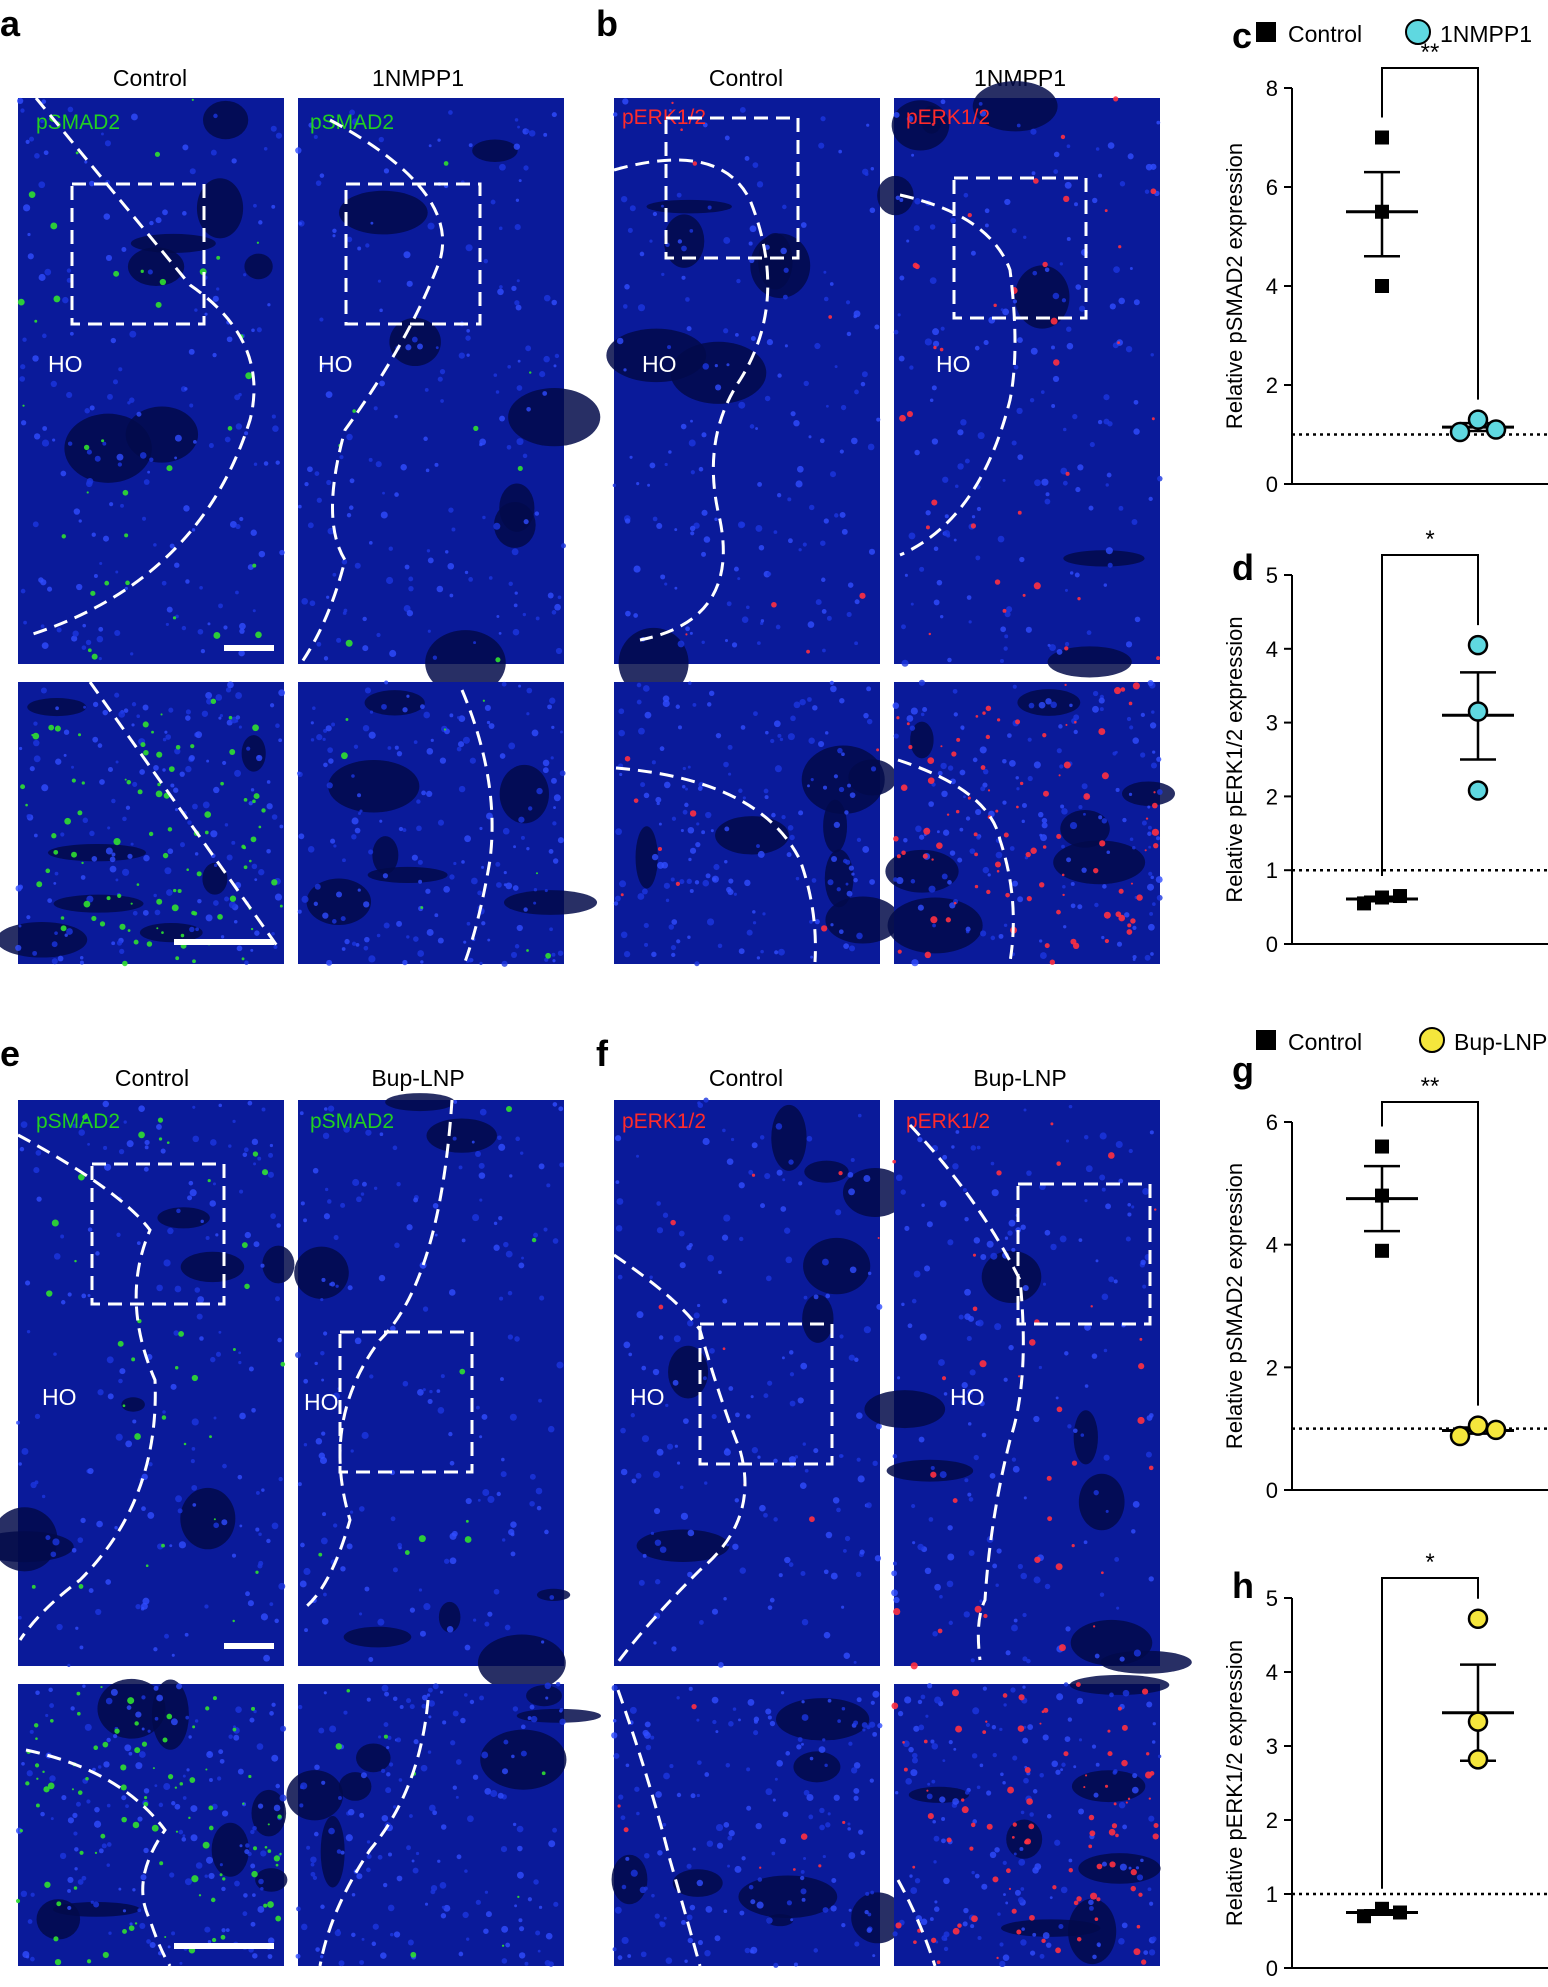  What do you see at coordinates (1486, 34) in the screenshot?
I see `legend-treatment-label: 1NMPP1` at bounding box center [1486, 34].